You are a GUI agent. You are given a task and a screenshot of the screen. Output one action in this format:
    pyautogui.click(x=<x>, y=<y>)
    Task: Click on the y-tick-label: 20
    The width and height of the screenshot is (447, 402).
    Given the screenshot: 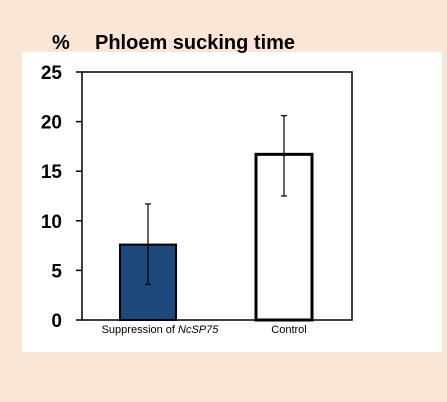 What is the action you would take?
    pyautogui.click(x=51, y=123)
    